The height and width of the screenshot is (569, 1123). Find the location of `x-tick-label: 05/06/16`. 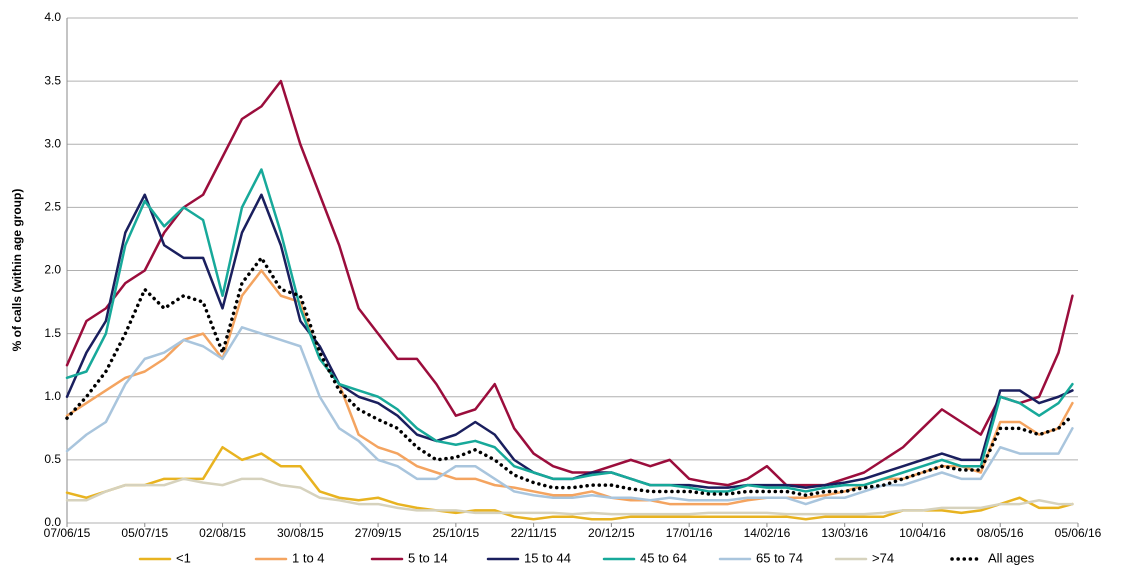

x-tick-label: 05/06/16 is located at coordinates (1078, 533).